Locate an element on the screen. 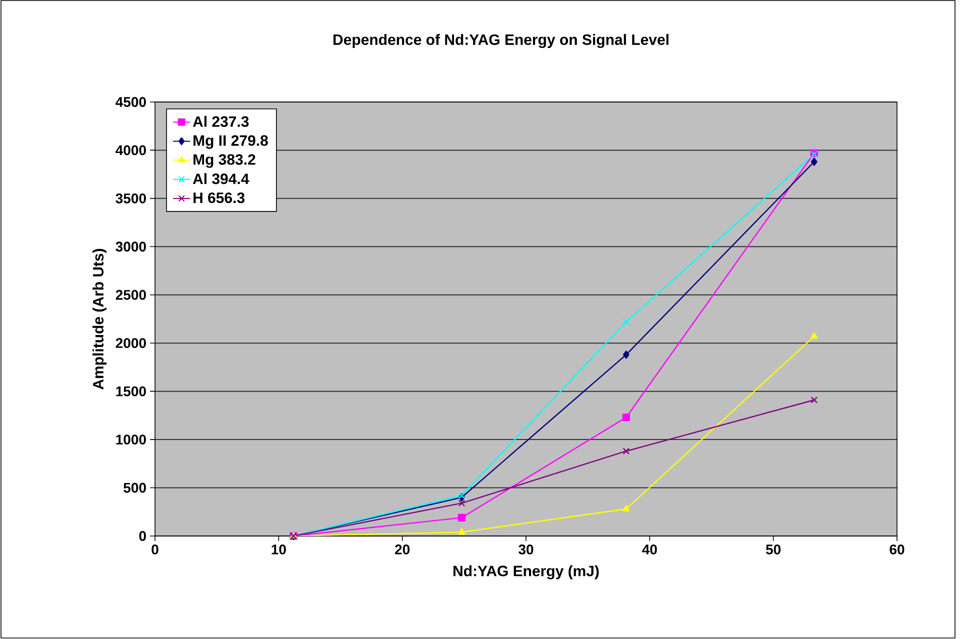 The height and width of the screenshot is (639, 965). y-tick-label: 4000 is located at coordinates (131, 150).